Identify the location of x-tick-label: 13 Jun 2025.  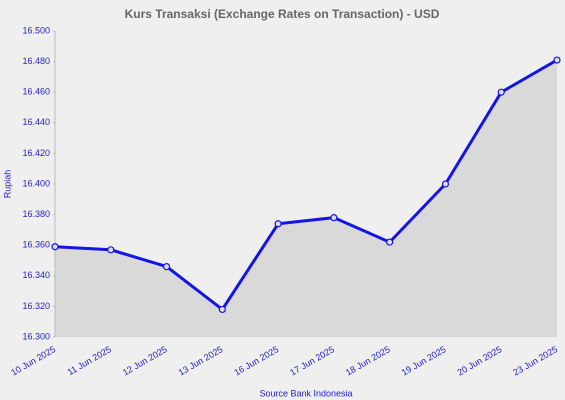
(201, 360).